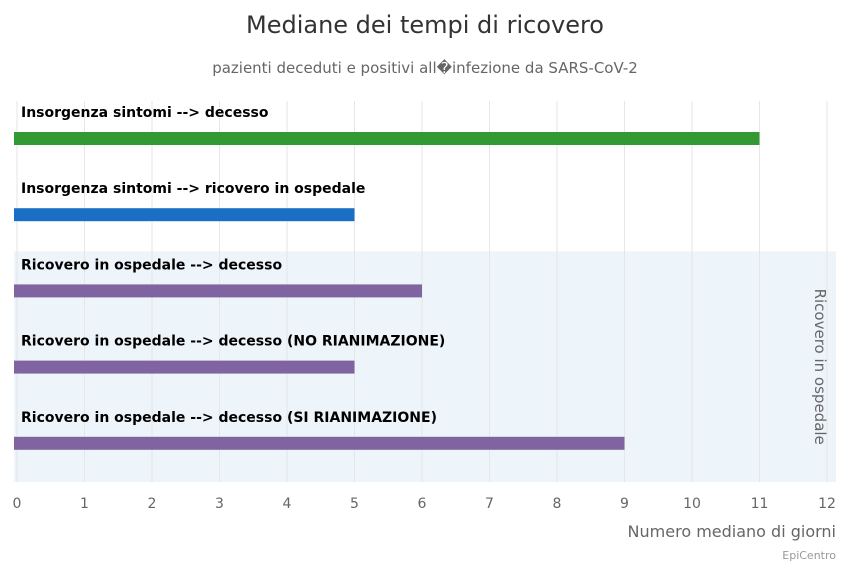 This screenshot has height=567, width=851. What do you see at coordinates (820, 367) in the screenshot?
I see `plot-band-label: Ricovero in ospedale` at bounding box center [820, 367].